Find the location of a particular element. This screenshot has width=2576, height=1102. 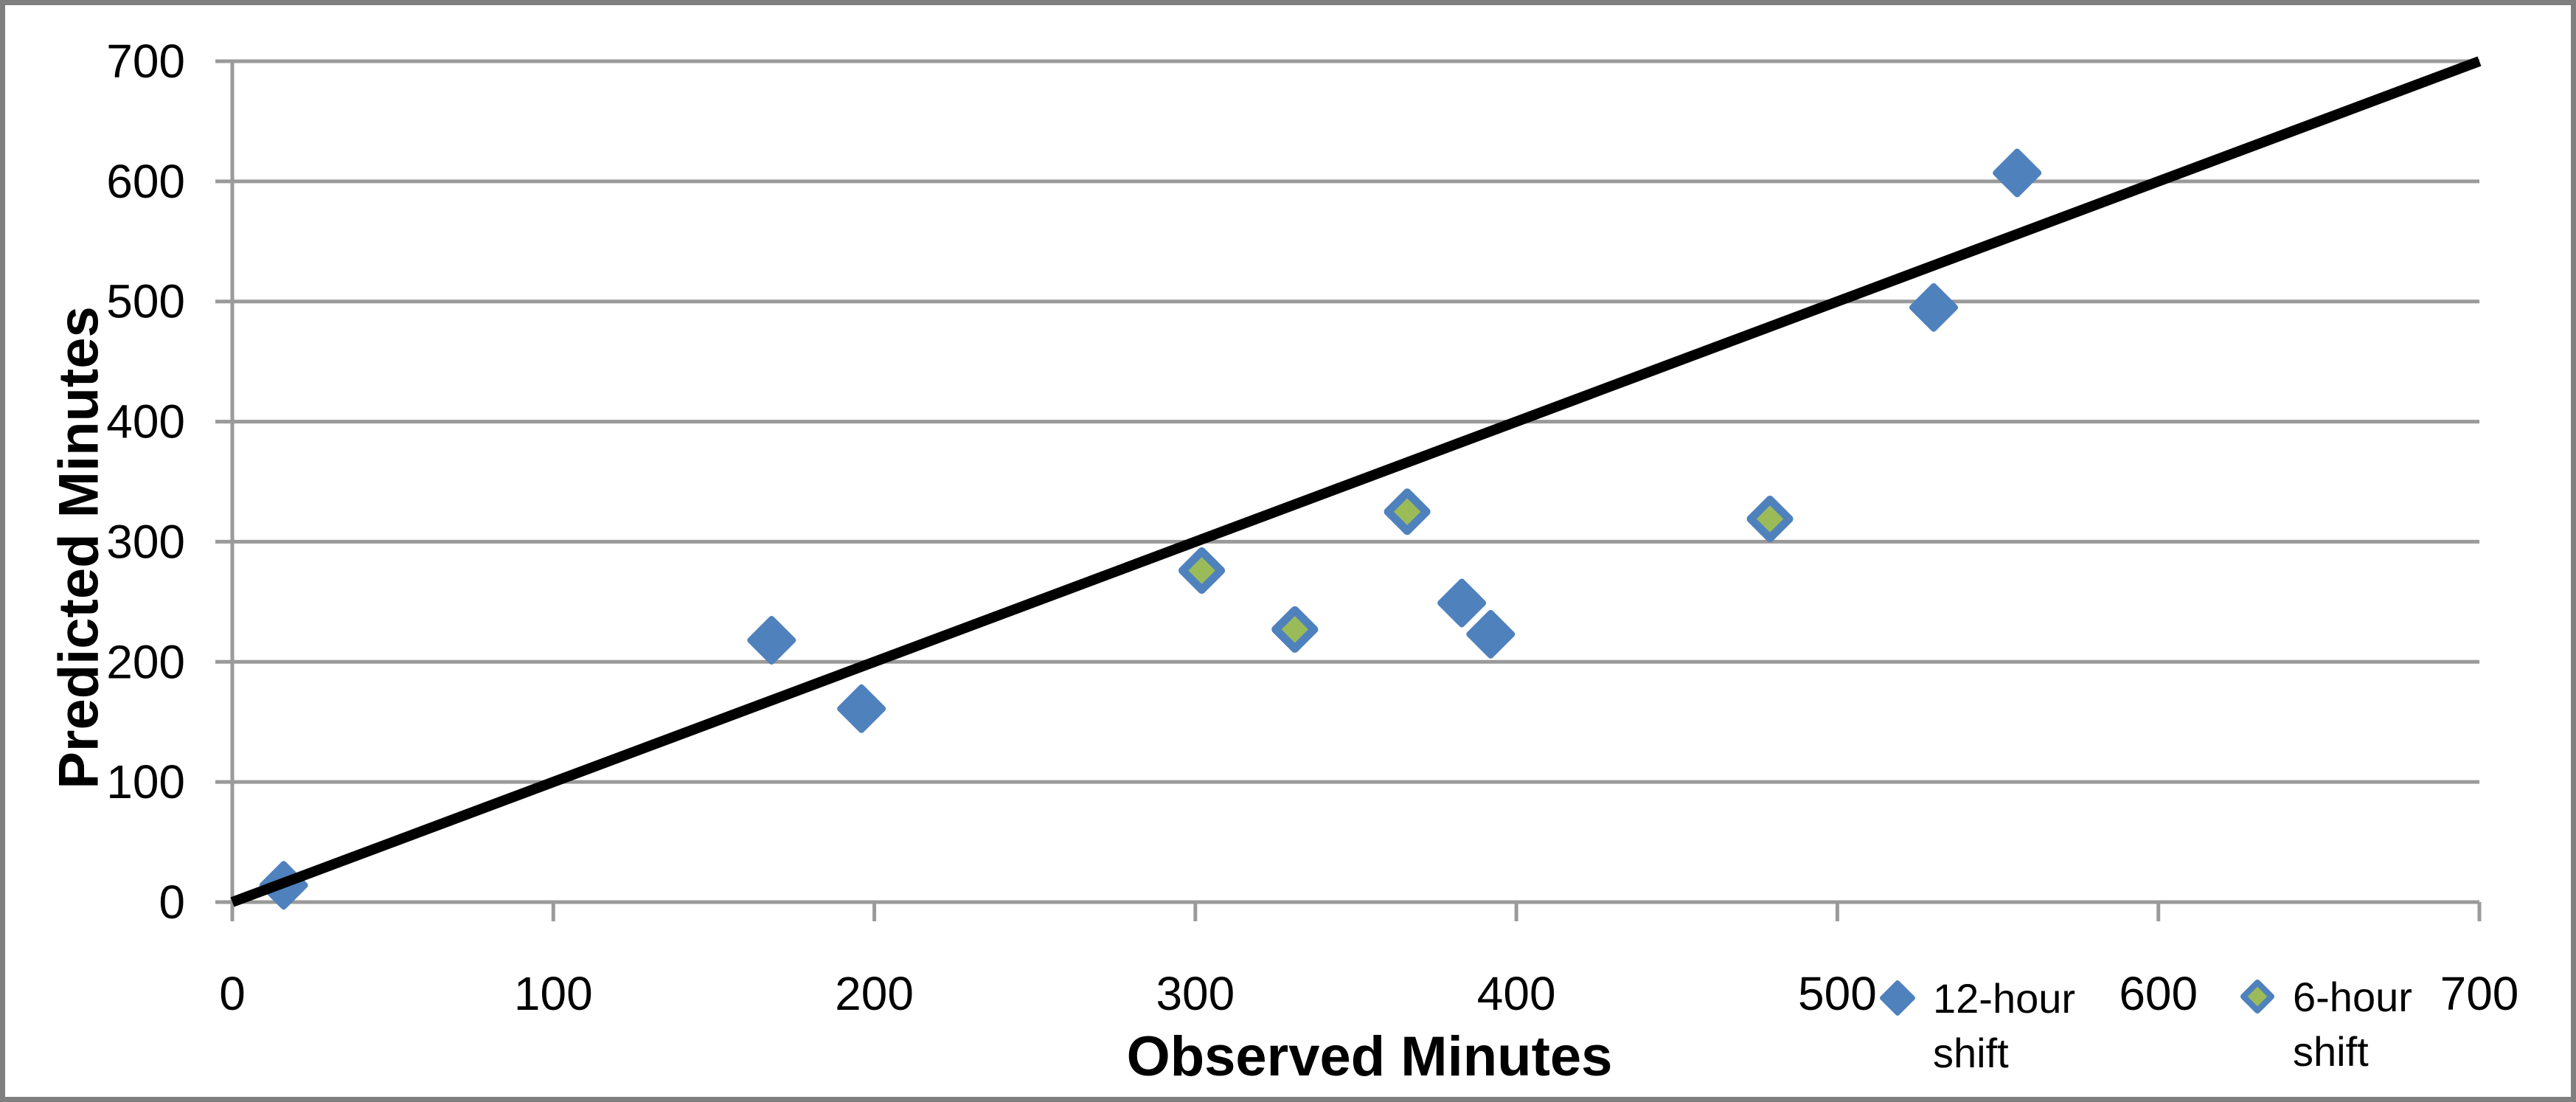

x-tick-label: 700 is located at coordinates (2479, 993).